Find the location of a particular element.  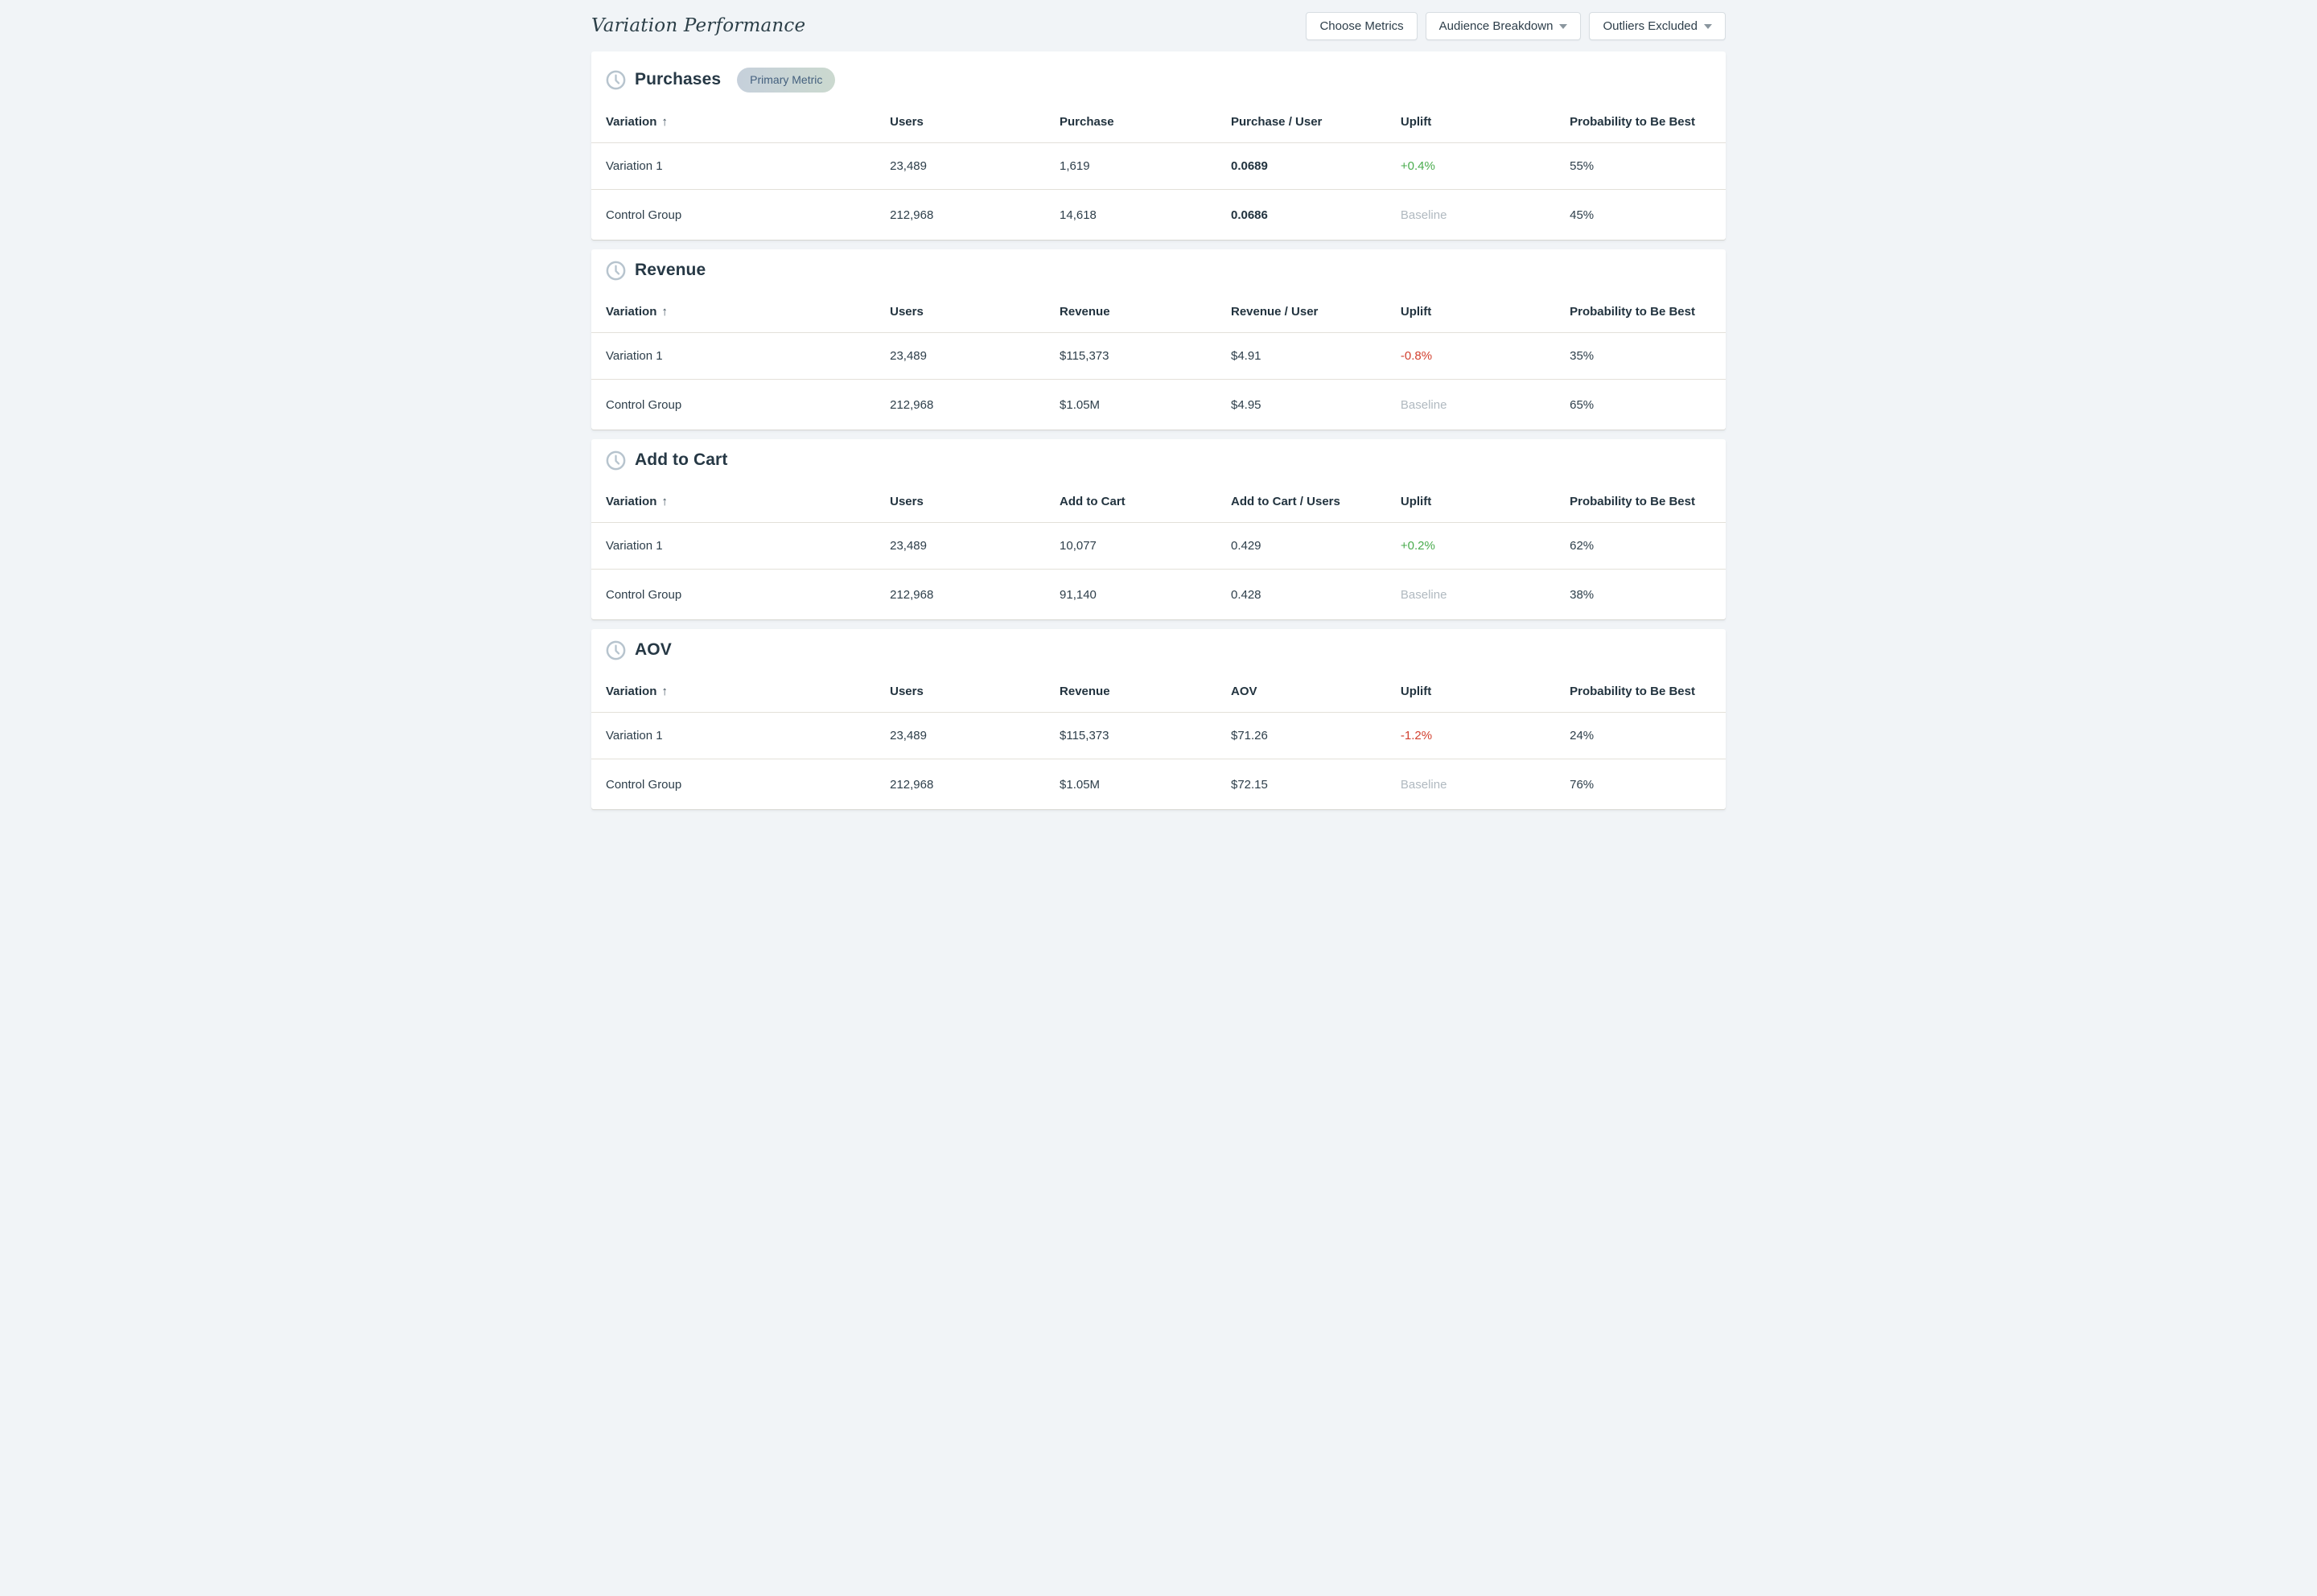

metric-card-header: AOV is located at coordinates (1158, 650).